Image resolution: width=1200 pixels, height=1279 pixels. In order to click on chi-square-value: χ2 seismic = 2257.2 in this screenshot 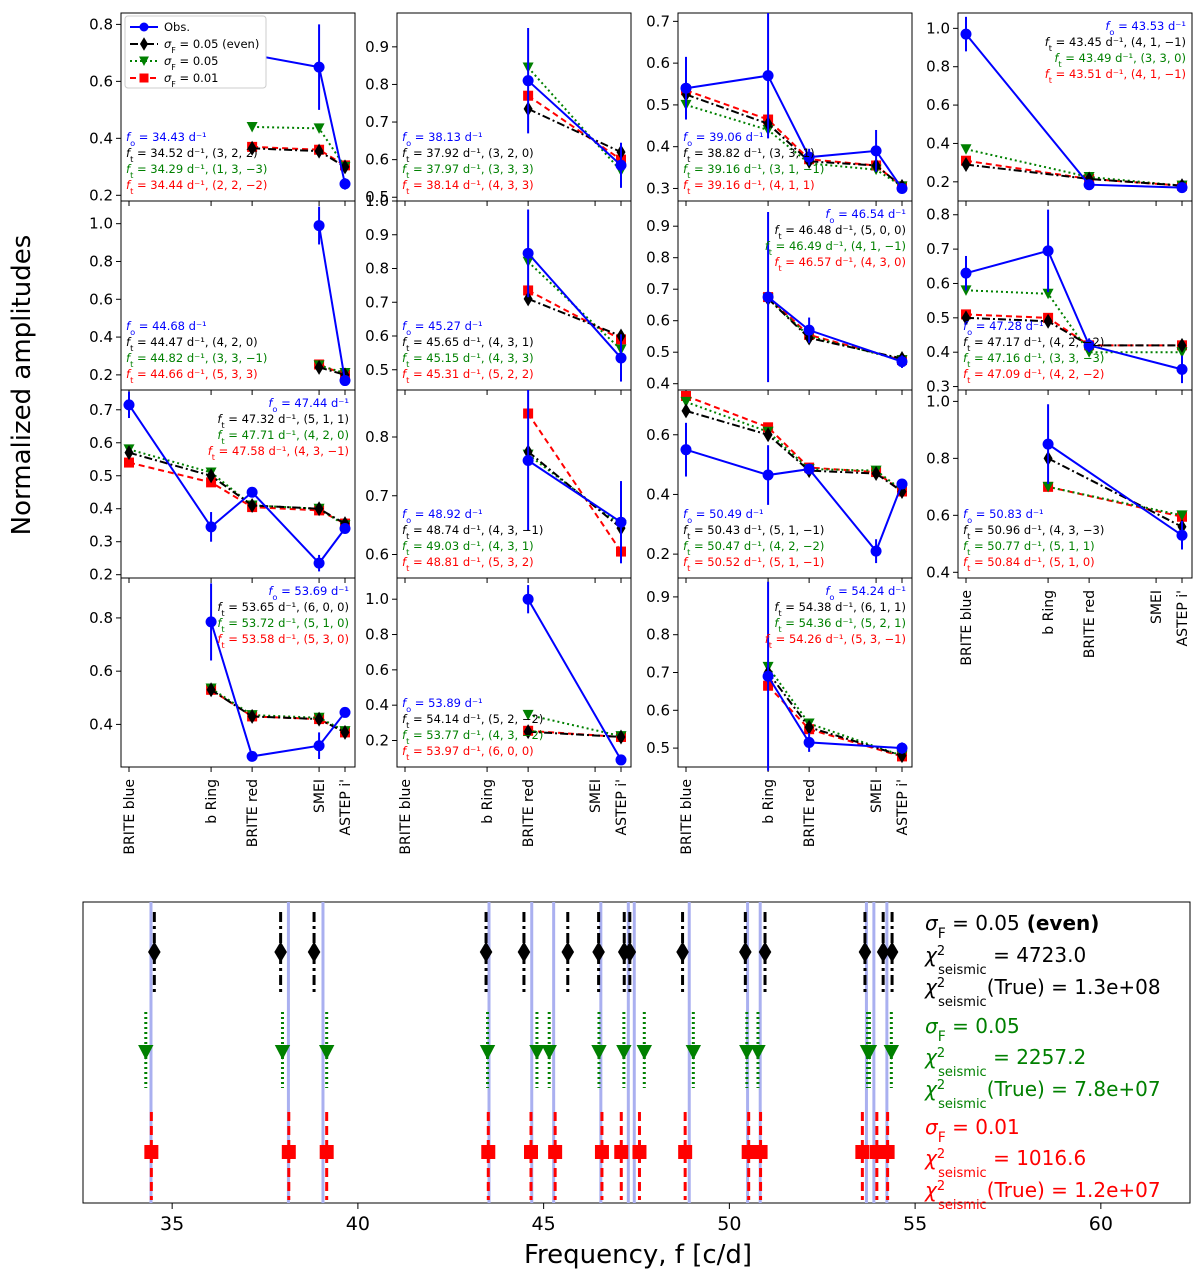, I will do `click(1005, 1062)`.